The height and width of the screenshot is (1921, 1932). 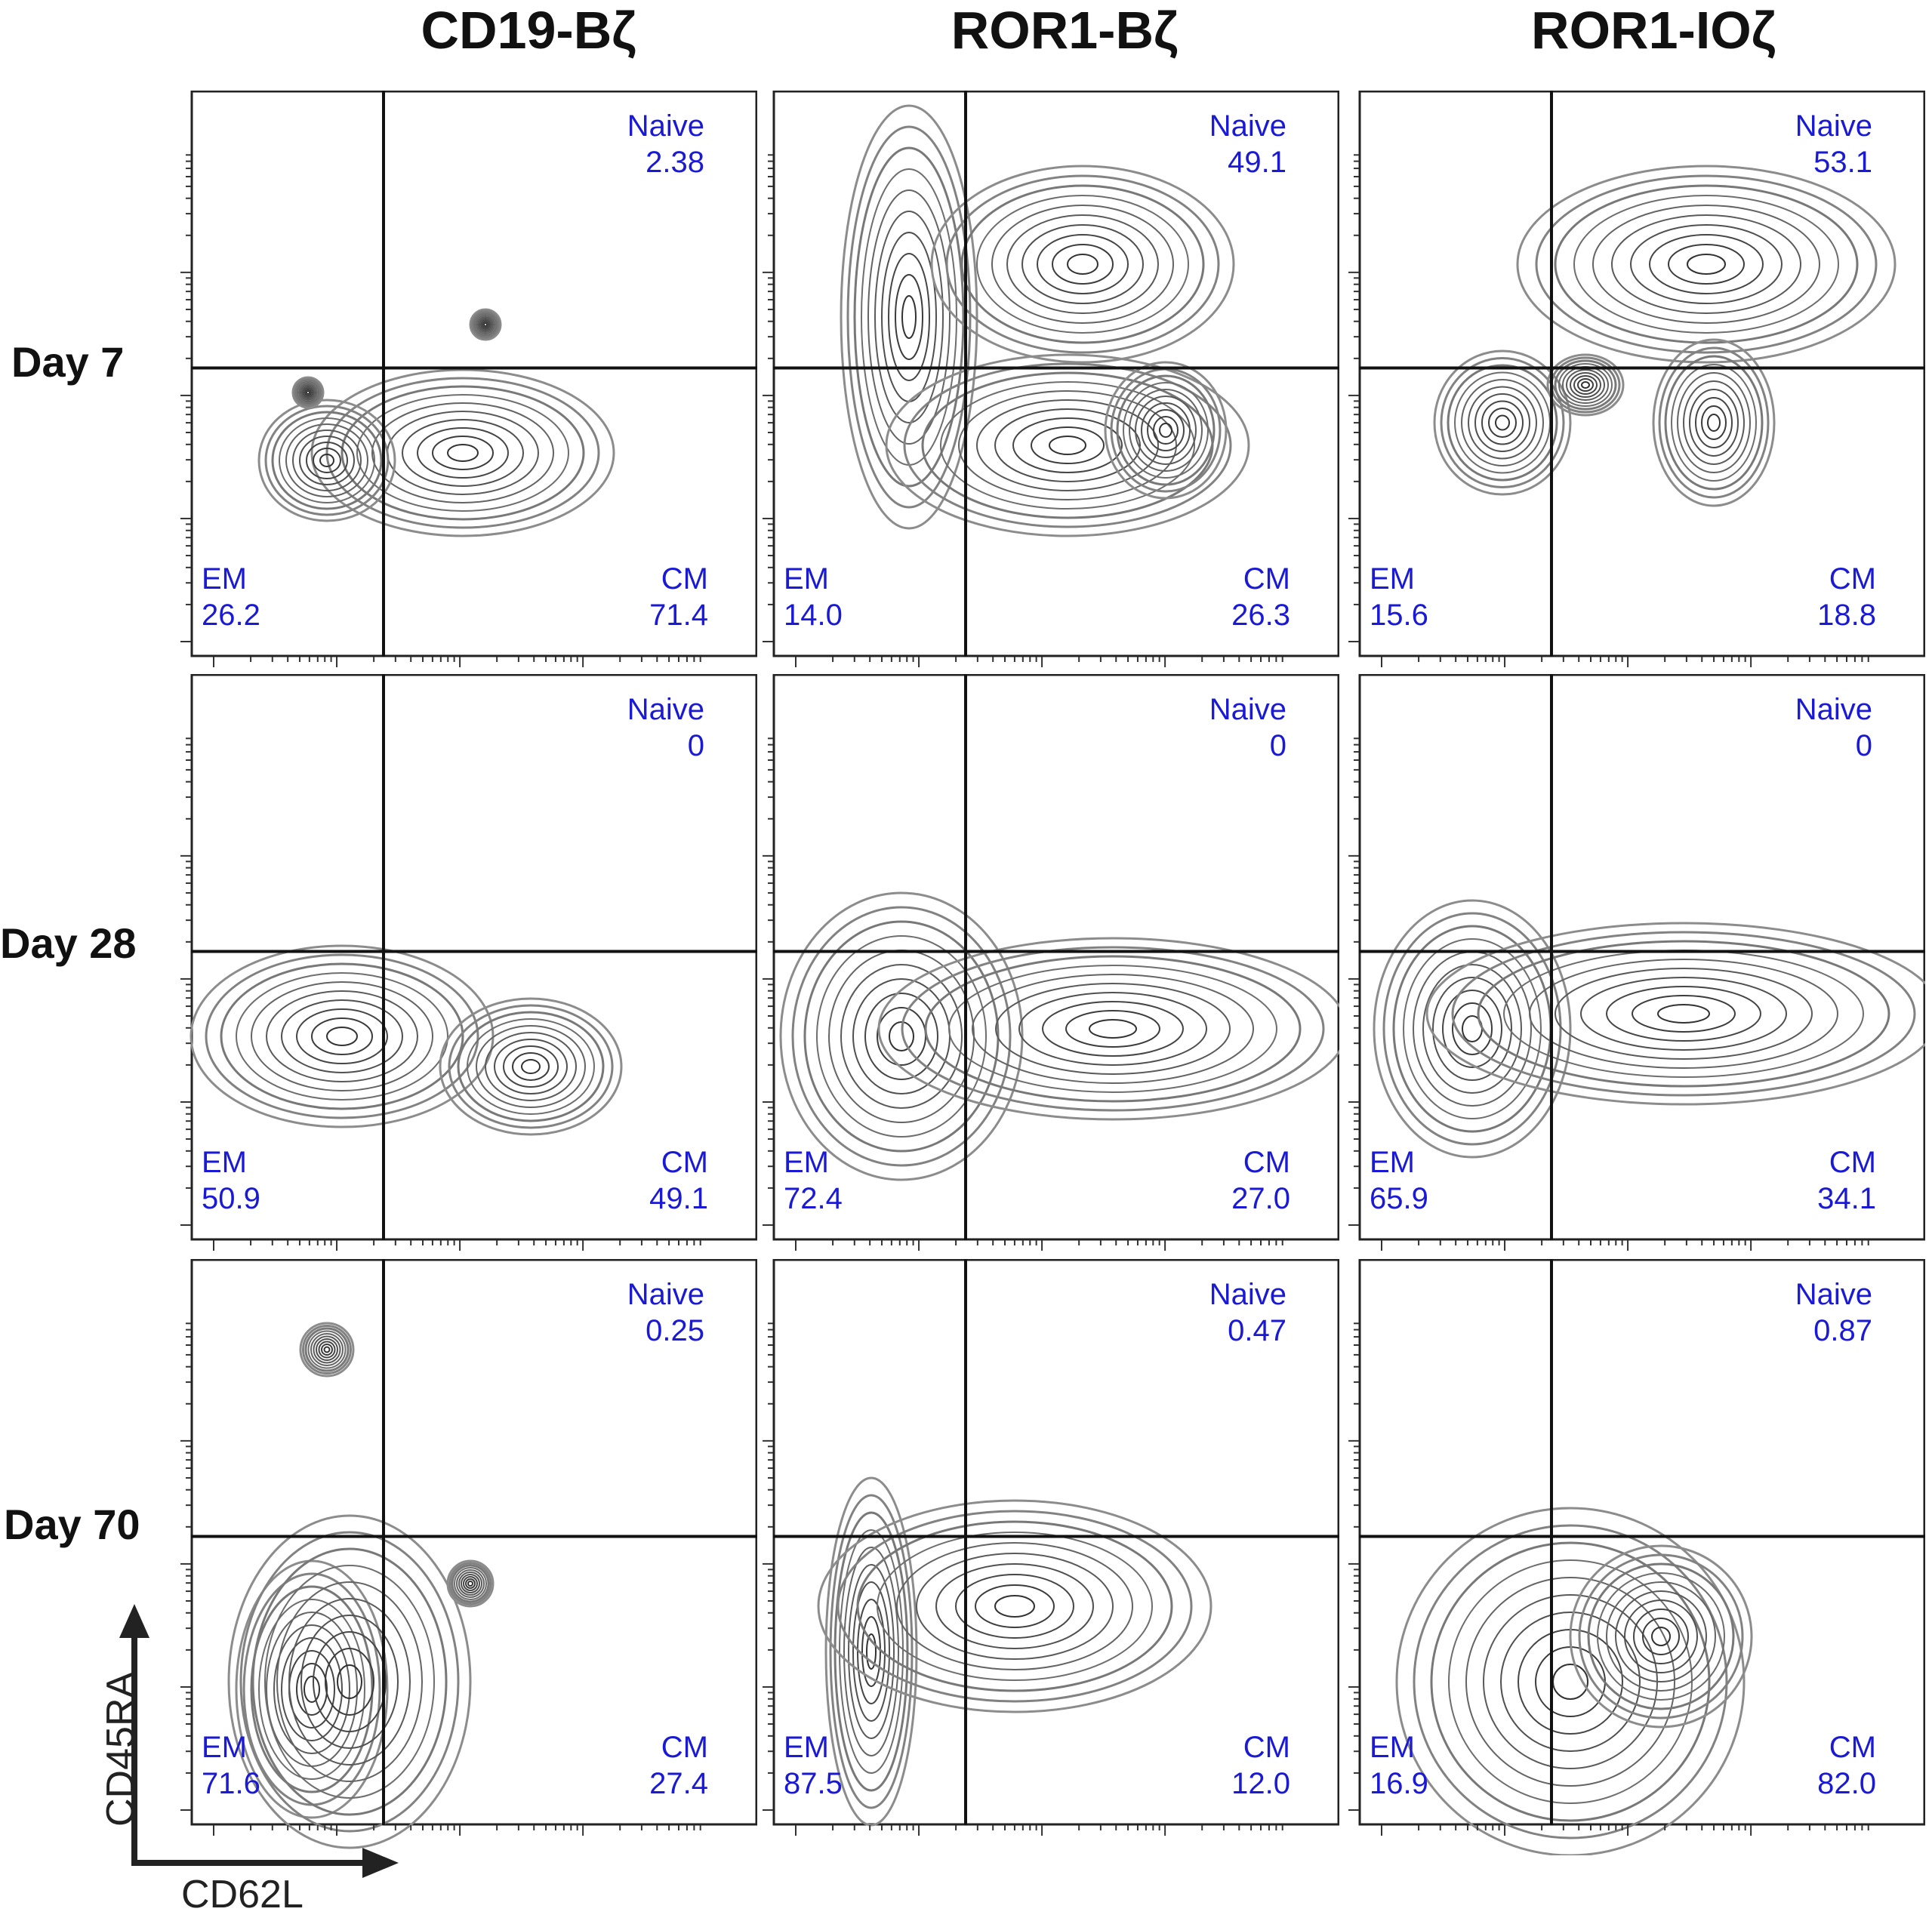 I want to click on em-quadrant-label: EM, so click(x=806, y=579).